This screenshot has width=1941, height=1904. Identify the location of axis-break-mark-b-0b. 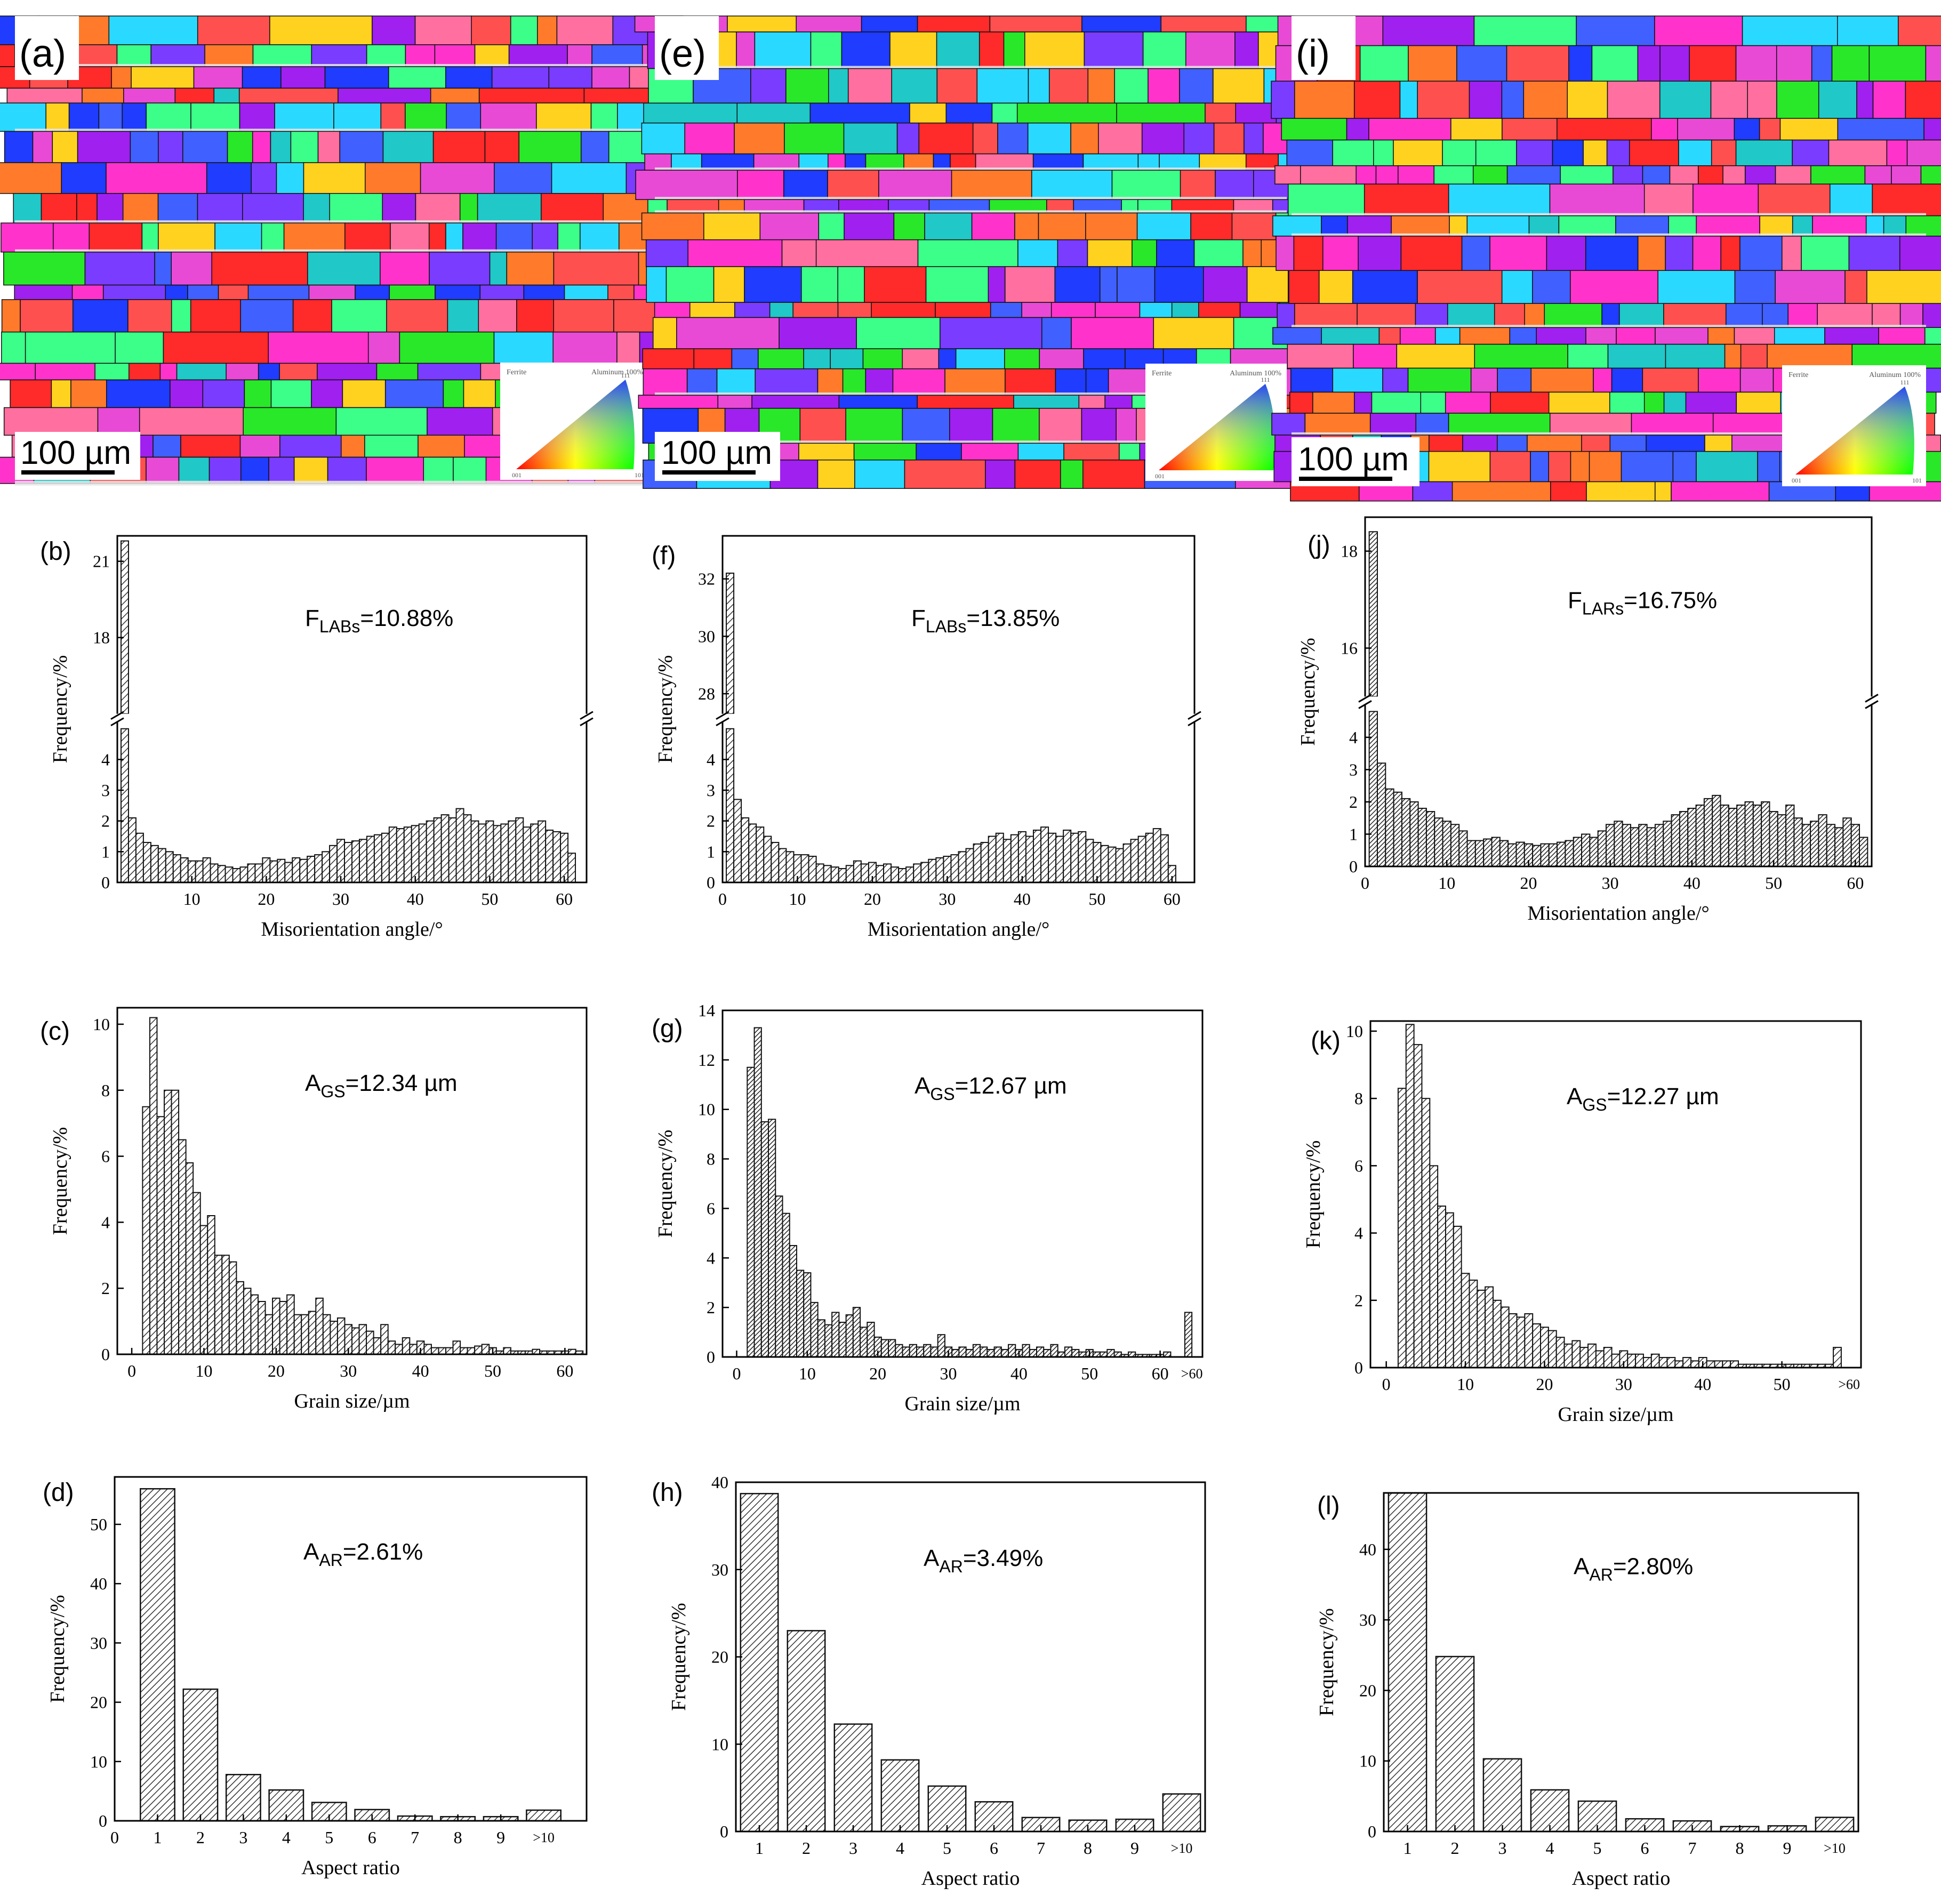
(117, 722).